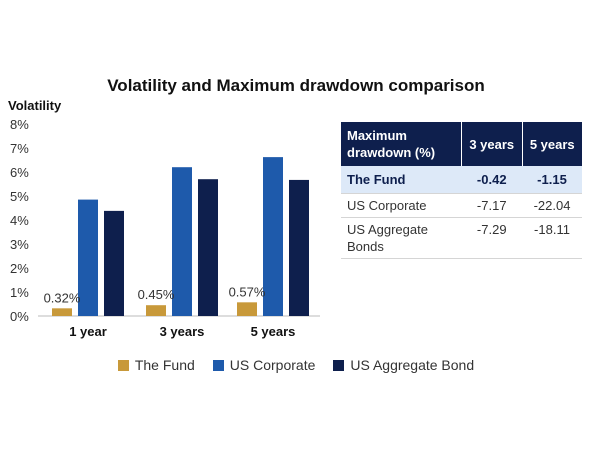 This screenshot has width=592, height=450. Describe the element at coordinates (552, 238) in the screenshot. I see `row-value-5y: -18.11` at that location.